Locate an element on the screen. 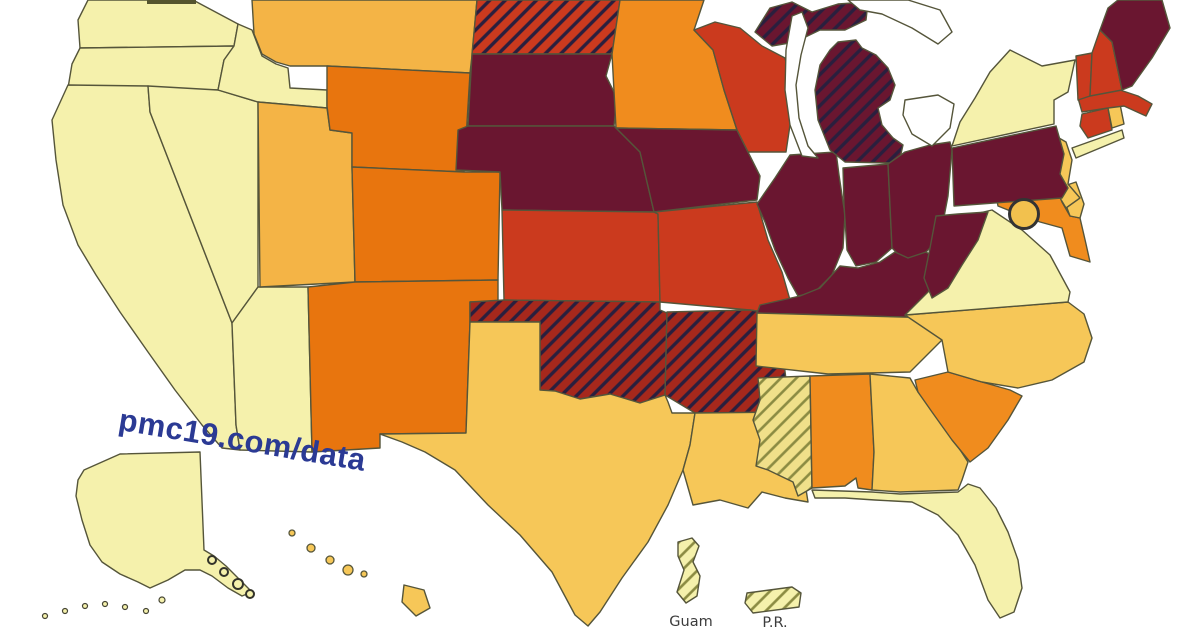 This screenshot has width=1200, height=630. state-al is located at coordinates (842, 432).